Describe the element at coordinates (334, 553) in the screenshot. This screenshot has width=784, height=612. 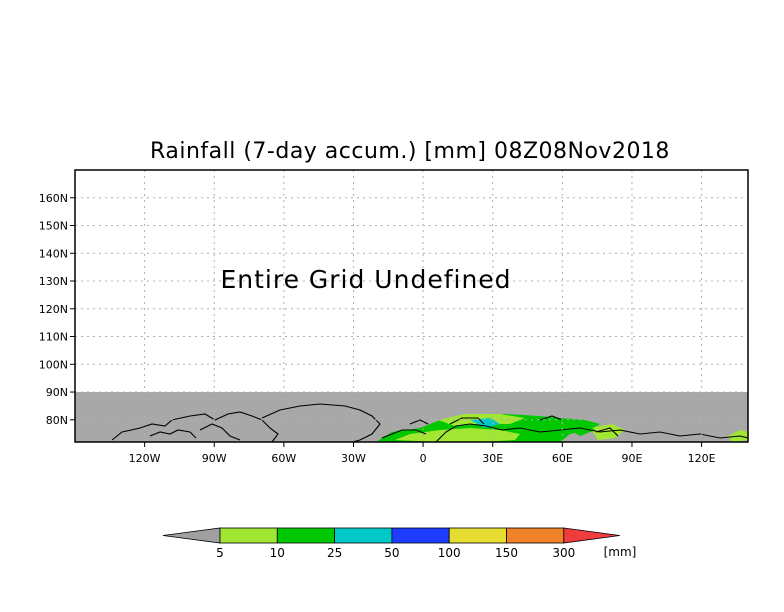
I see `colorbar-label: 25` at that location.